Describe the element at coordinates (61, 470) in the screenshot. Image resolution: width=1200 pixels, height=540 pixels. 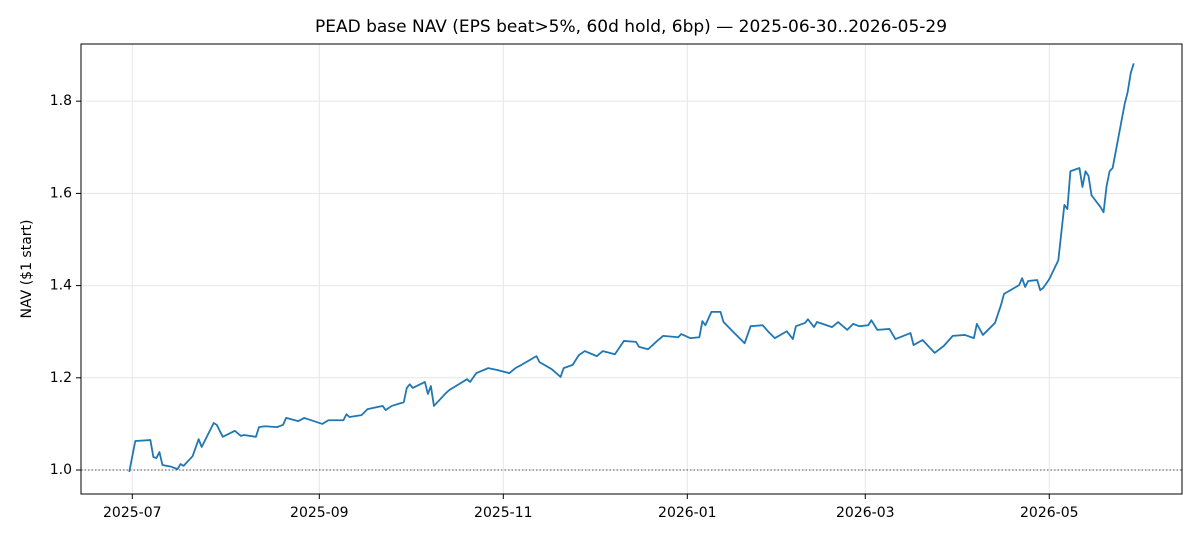
I see `y-tick-label: 1.0` at that location.